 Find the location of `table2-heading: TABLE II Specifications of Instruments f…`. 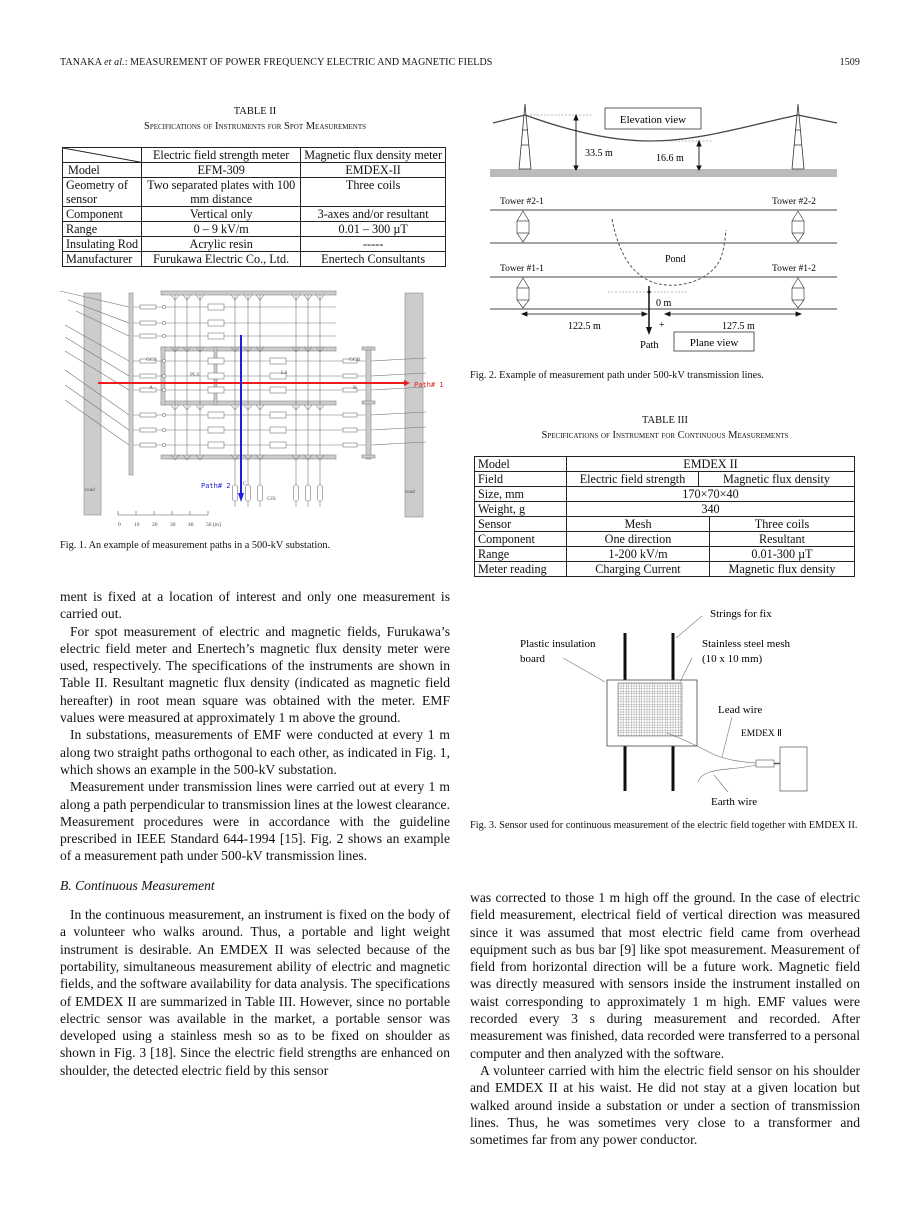

table2-heading: TABLE II Specifications of Instruments f… is located at coordinates (255, 119).